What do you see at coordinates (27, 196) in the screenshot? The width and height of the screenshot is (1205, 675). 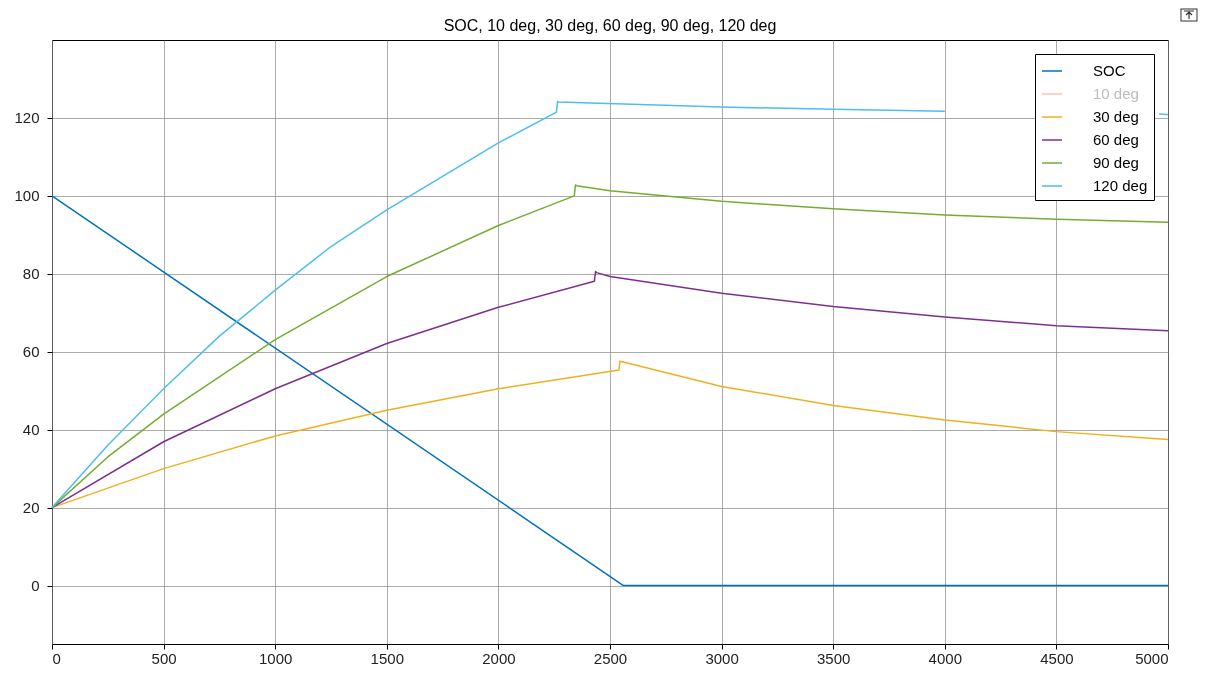 I see `y-tick-label: 100` at bounding box center [27, 196].